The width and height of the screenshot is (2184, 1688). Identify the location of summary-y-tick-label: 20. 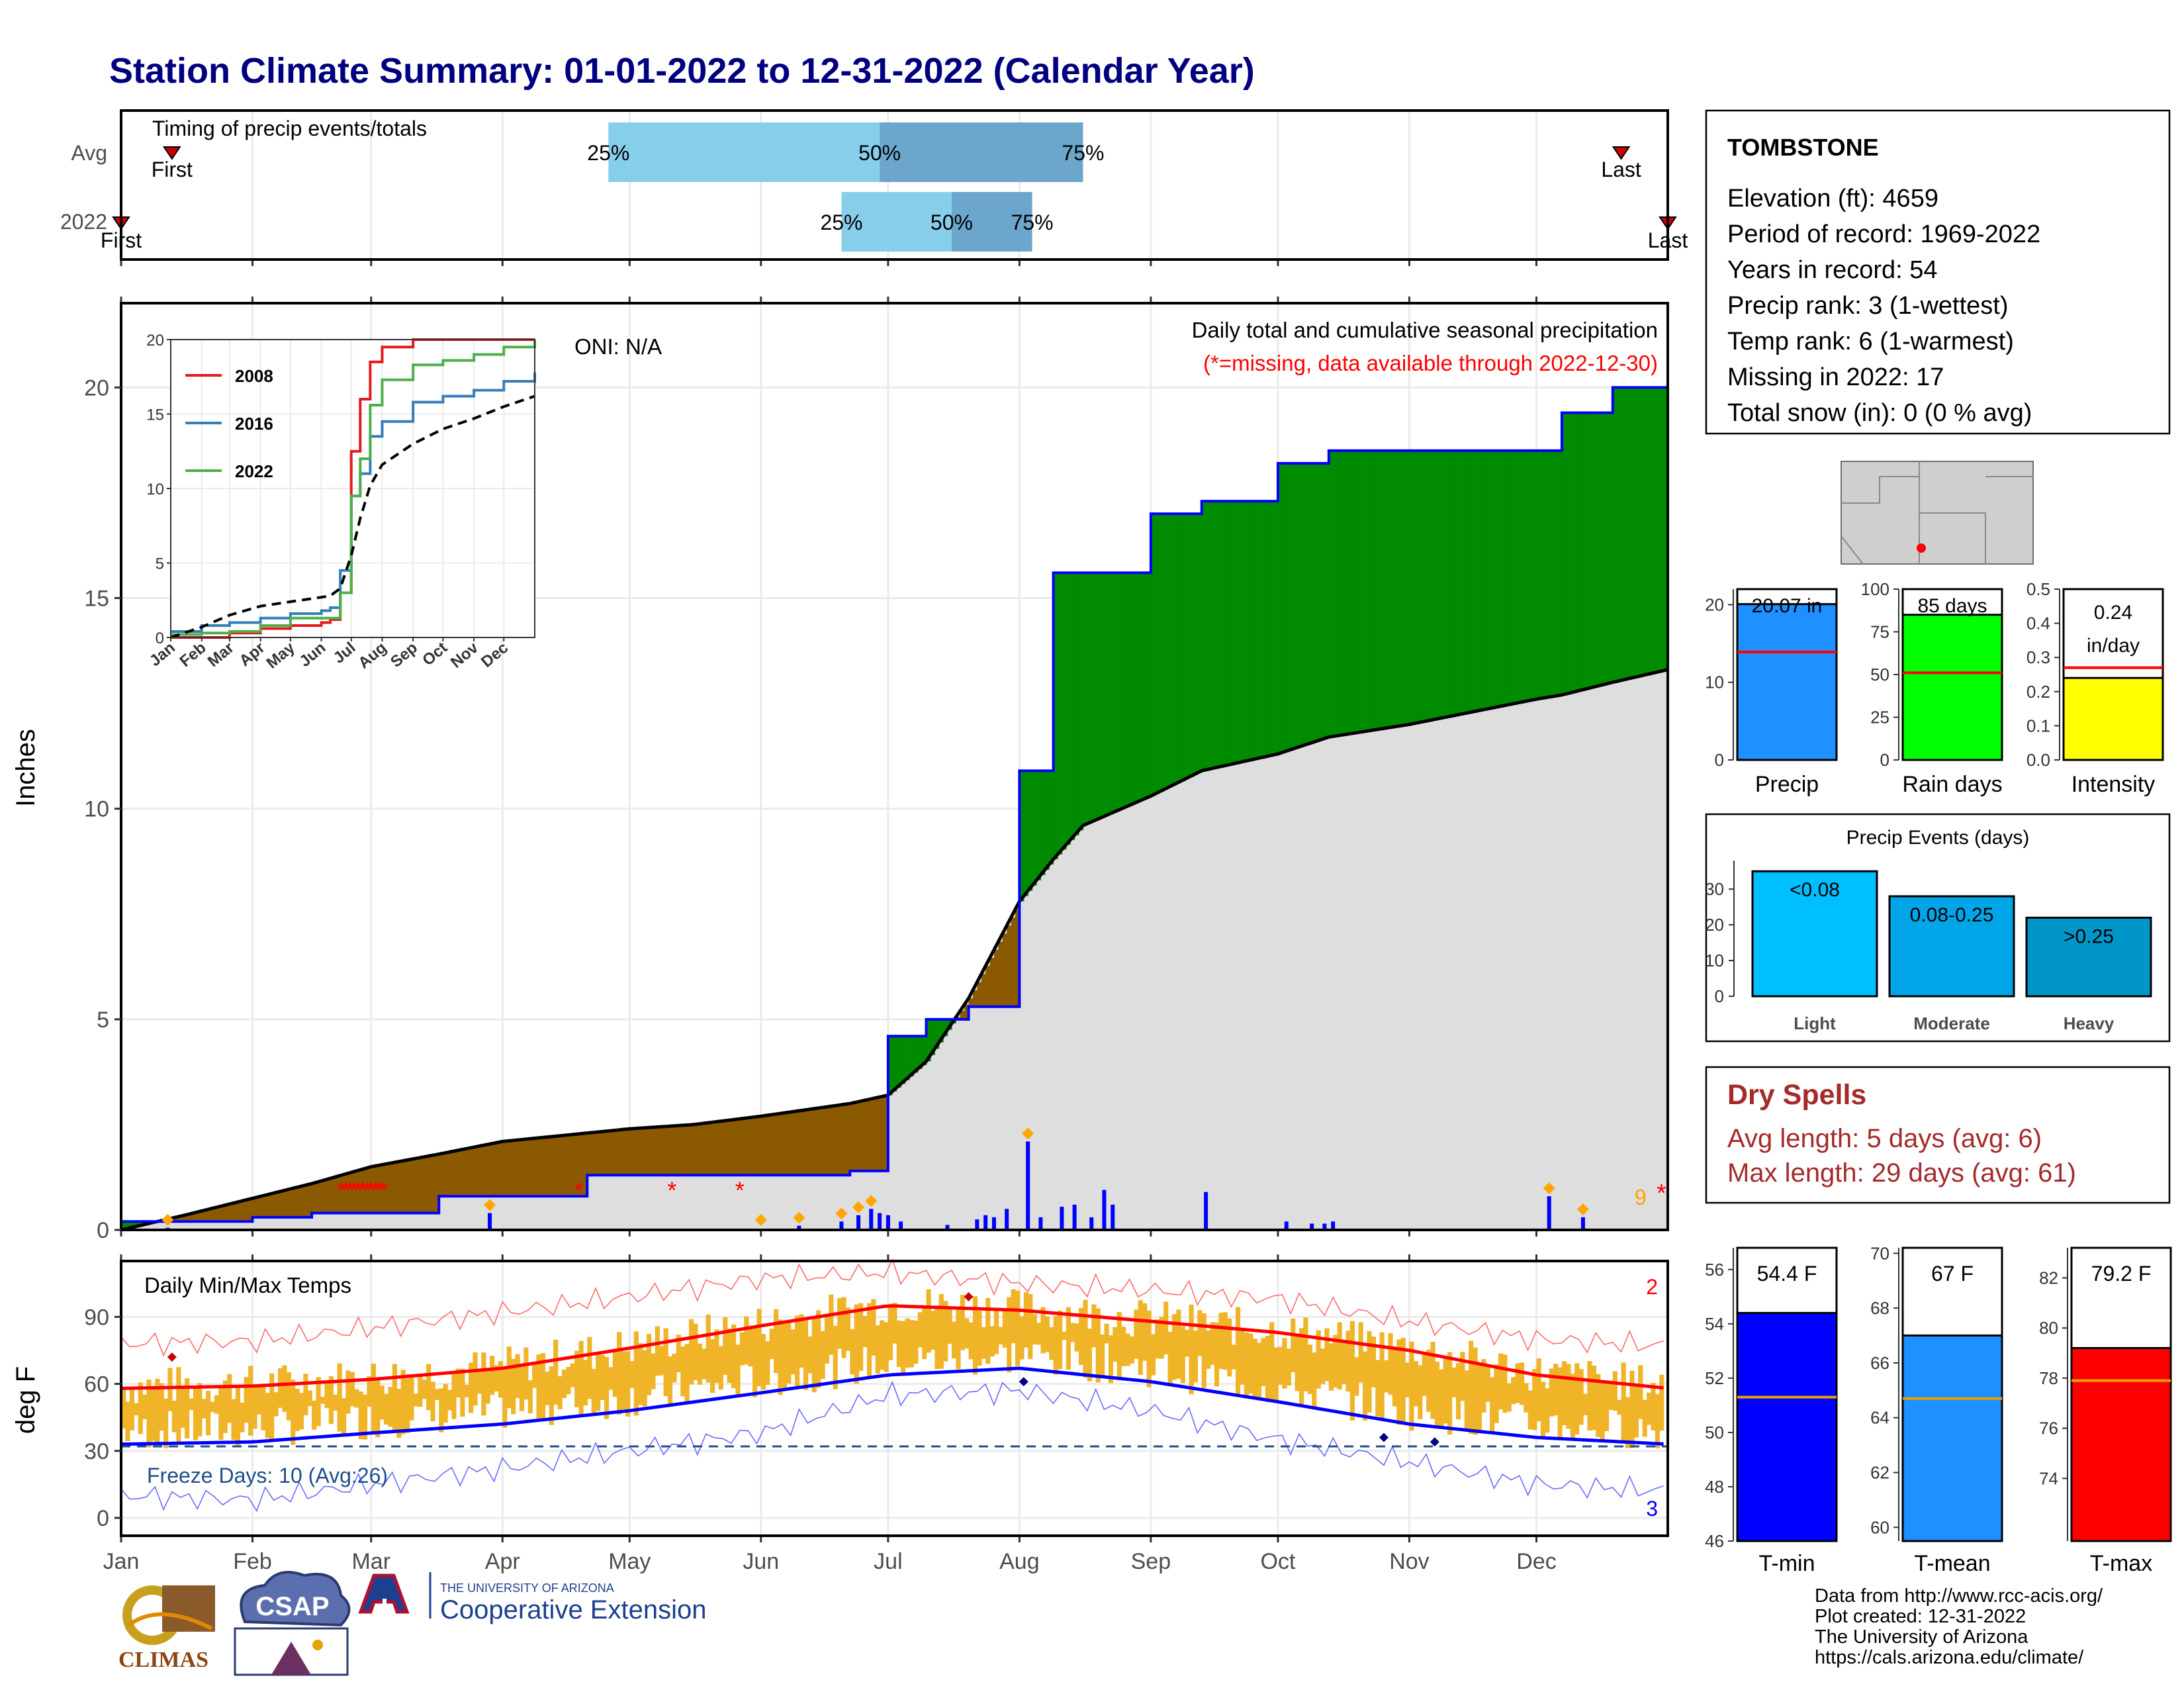
(1715, 604).